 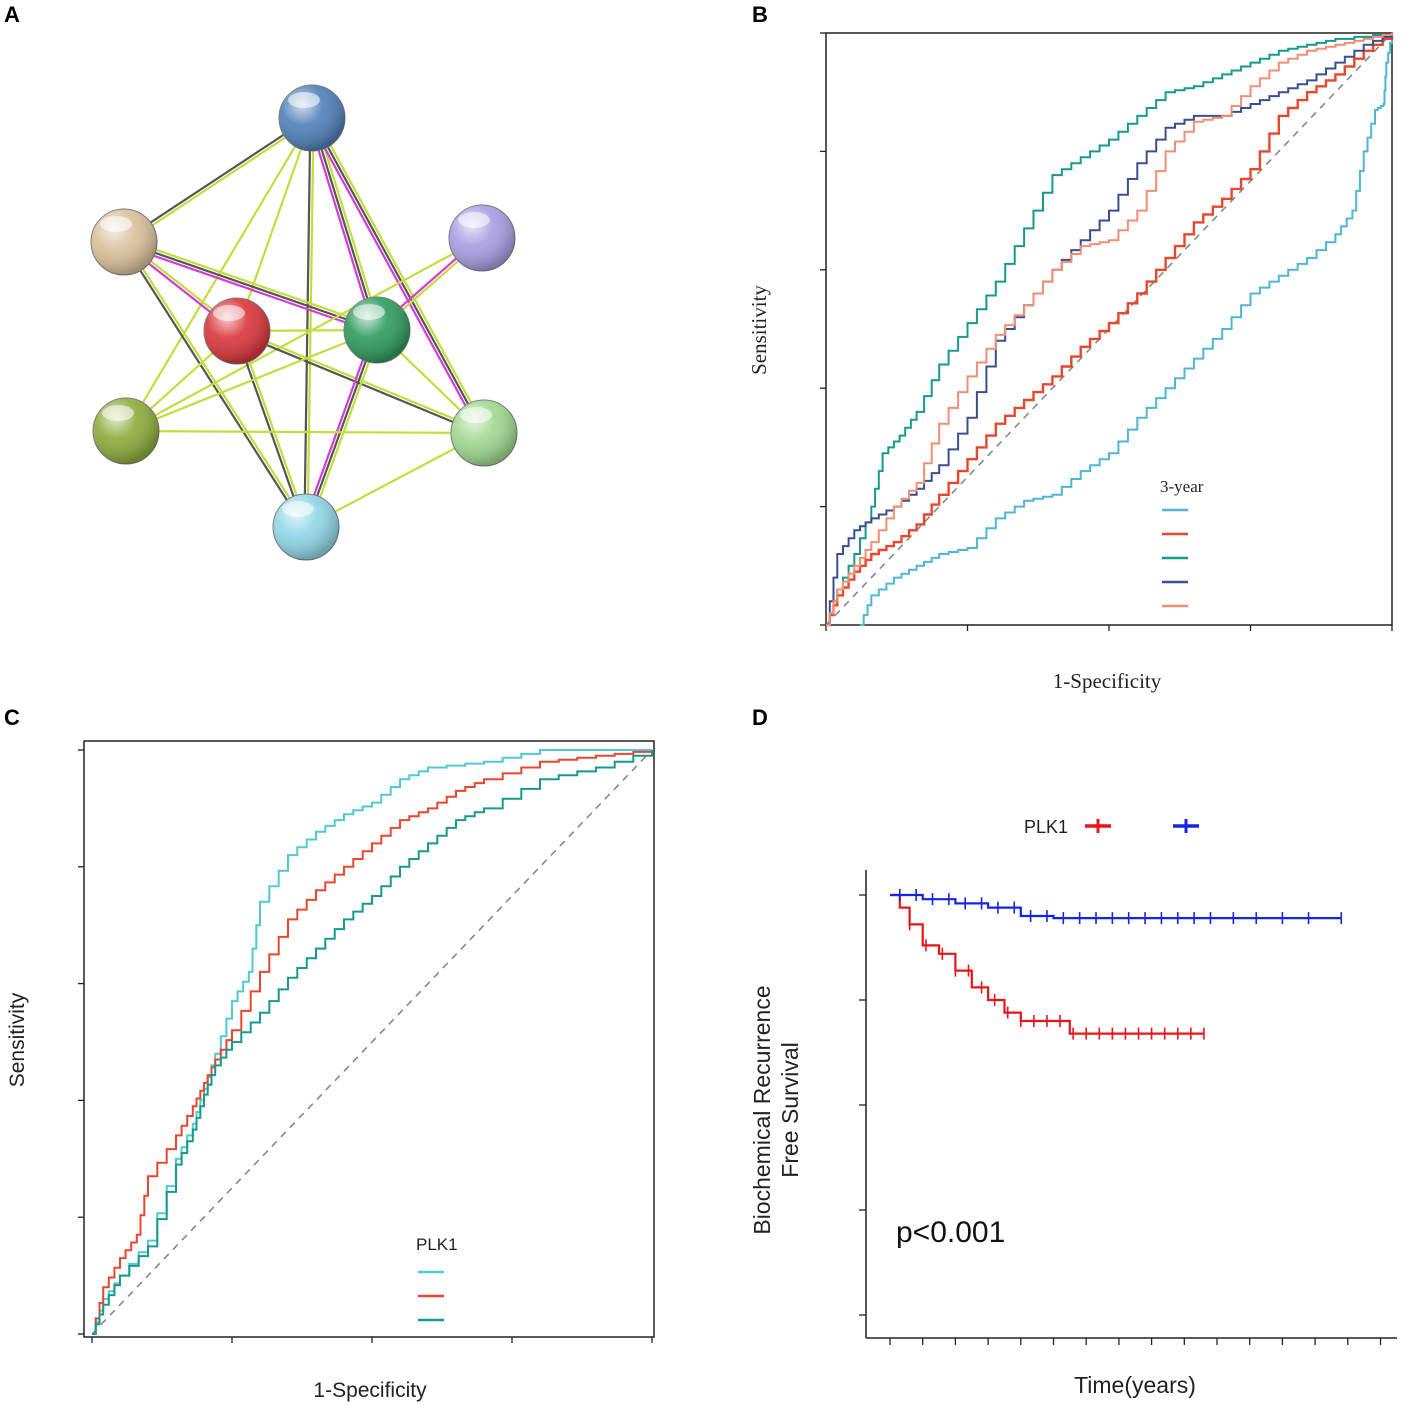 I want to click on network-edges, so click(x=304, y=322).